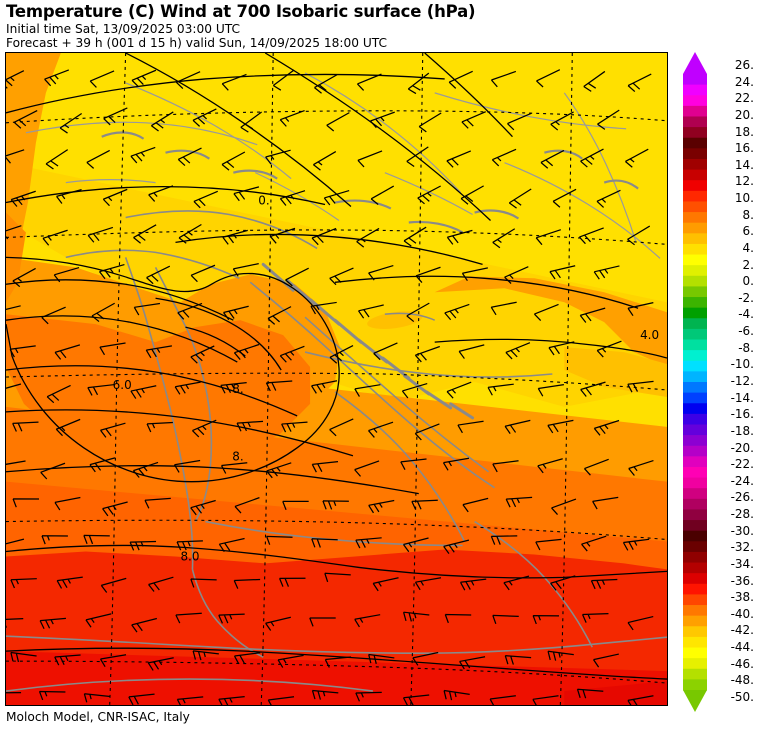  I want to click on colorbar-extend-top, so click(695, 63).